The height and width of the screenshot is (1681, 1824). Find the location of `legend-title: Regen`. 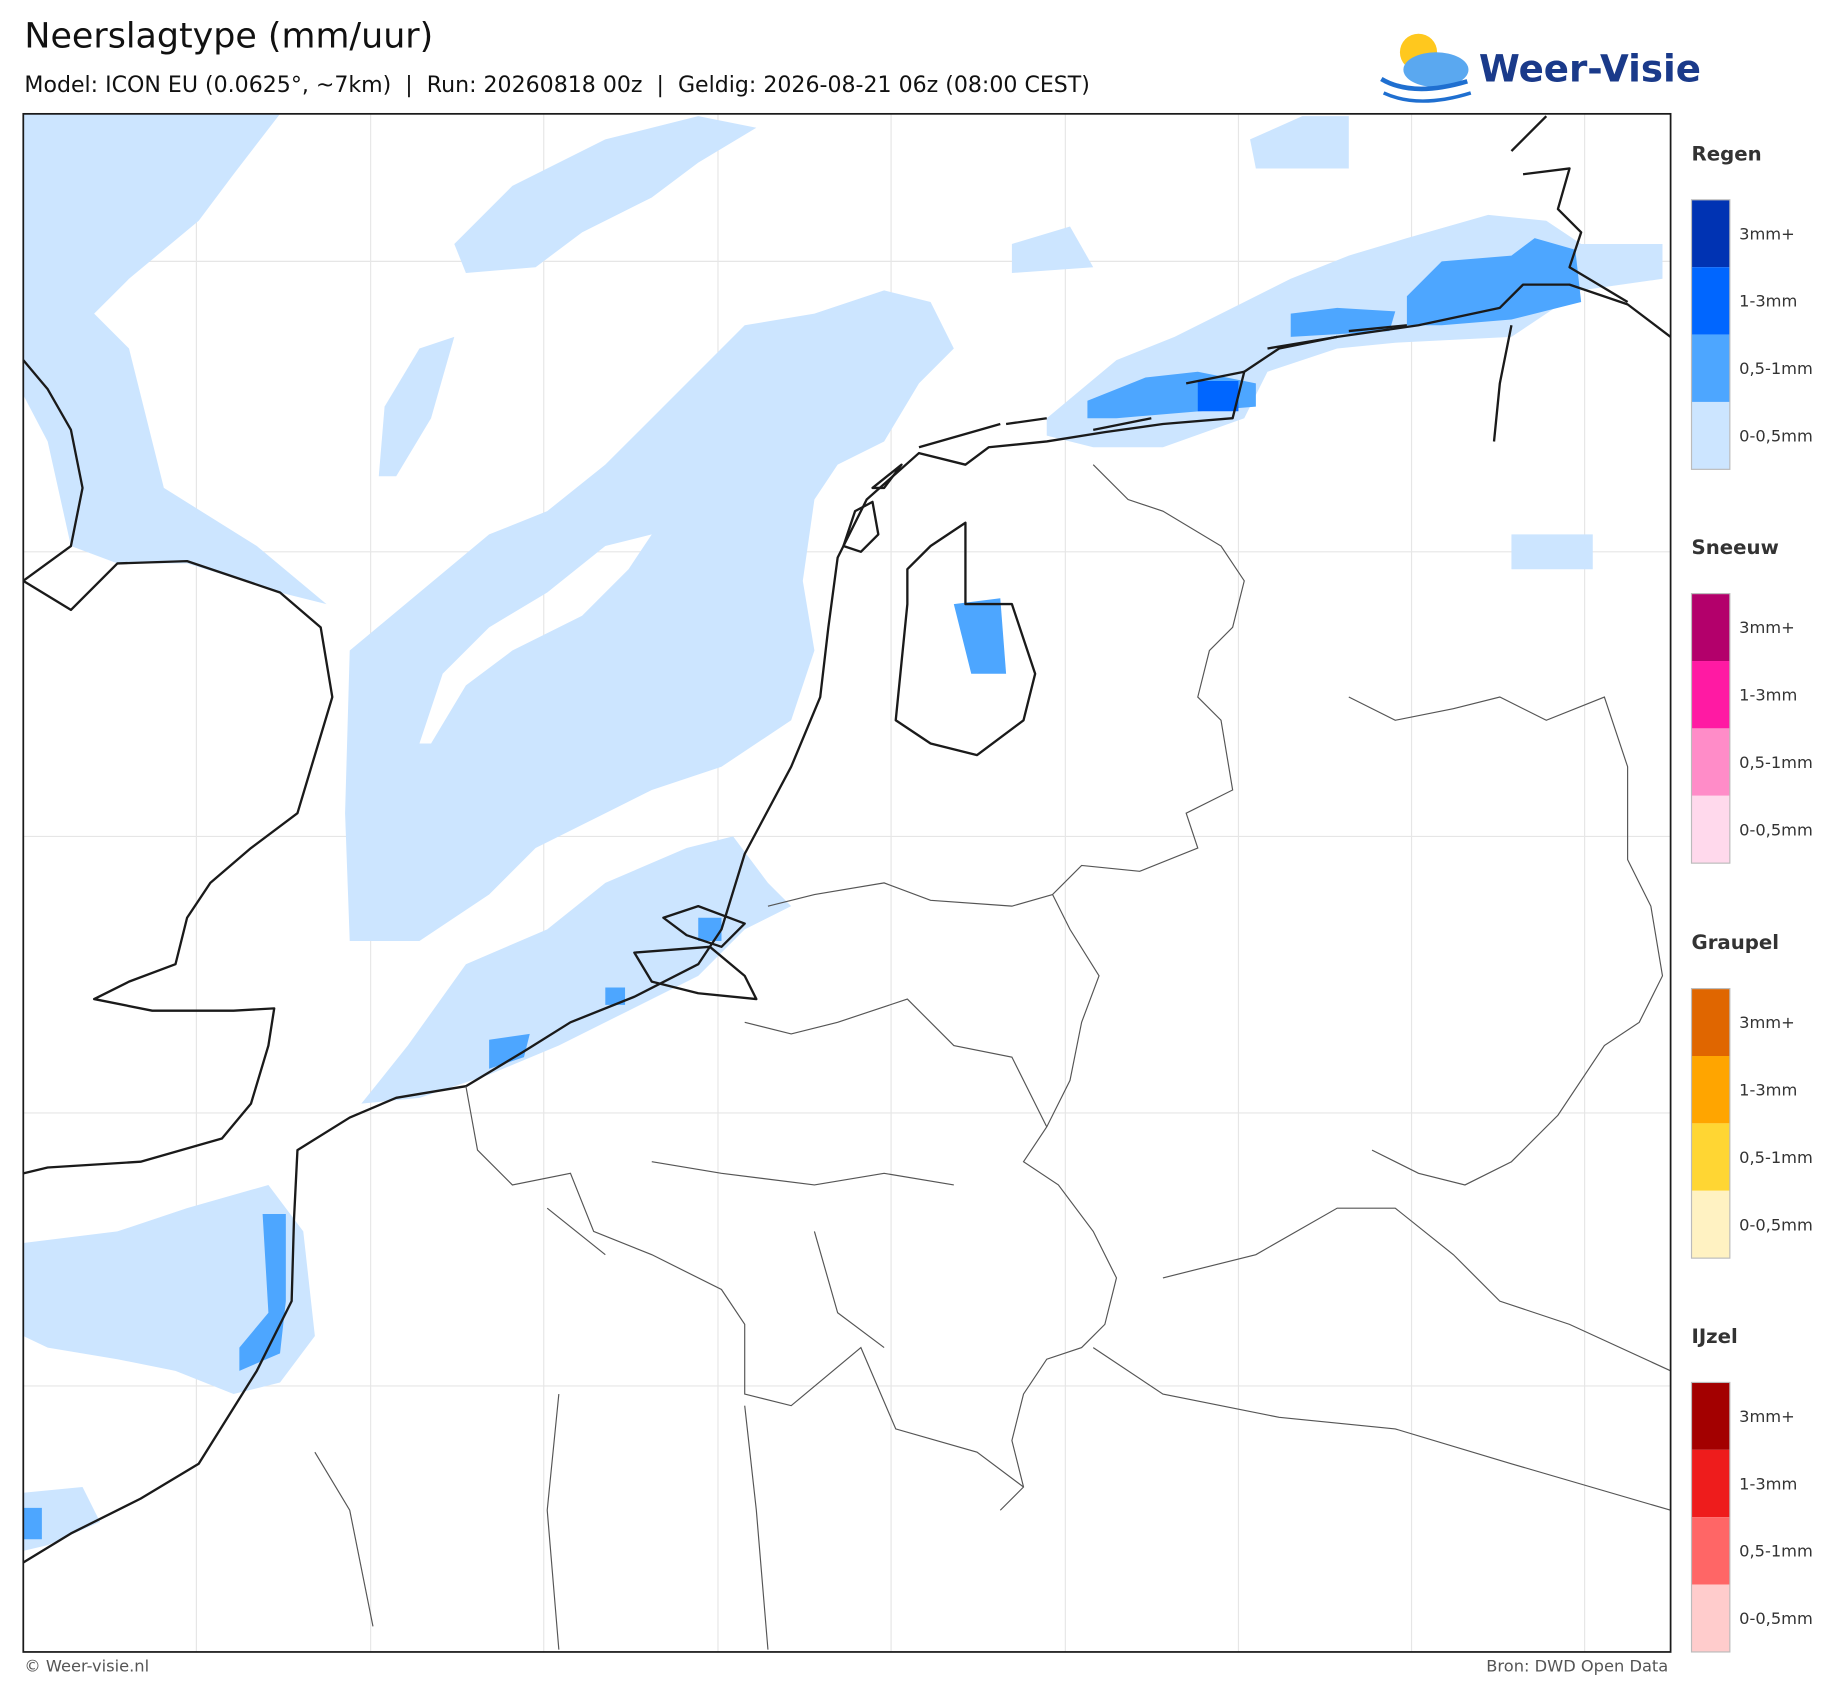

legend-title: Regen is located at coordinates (1727, 153).